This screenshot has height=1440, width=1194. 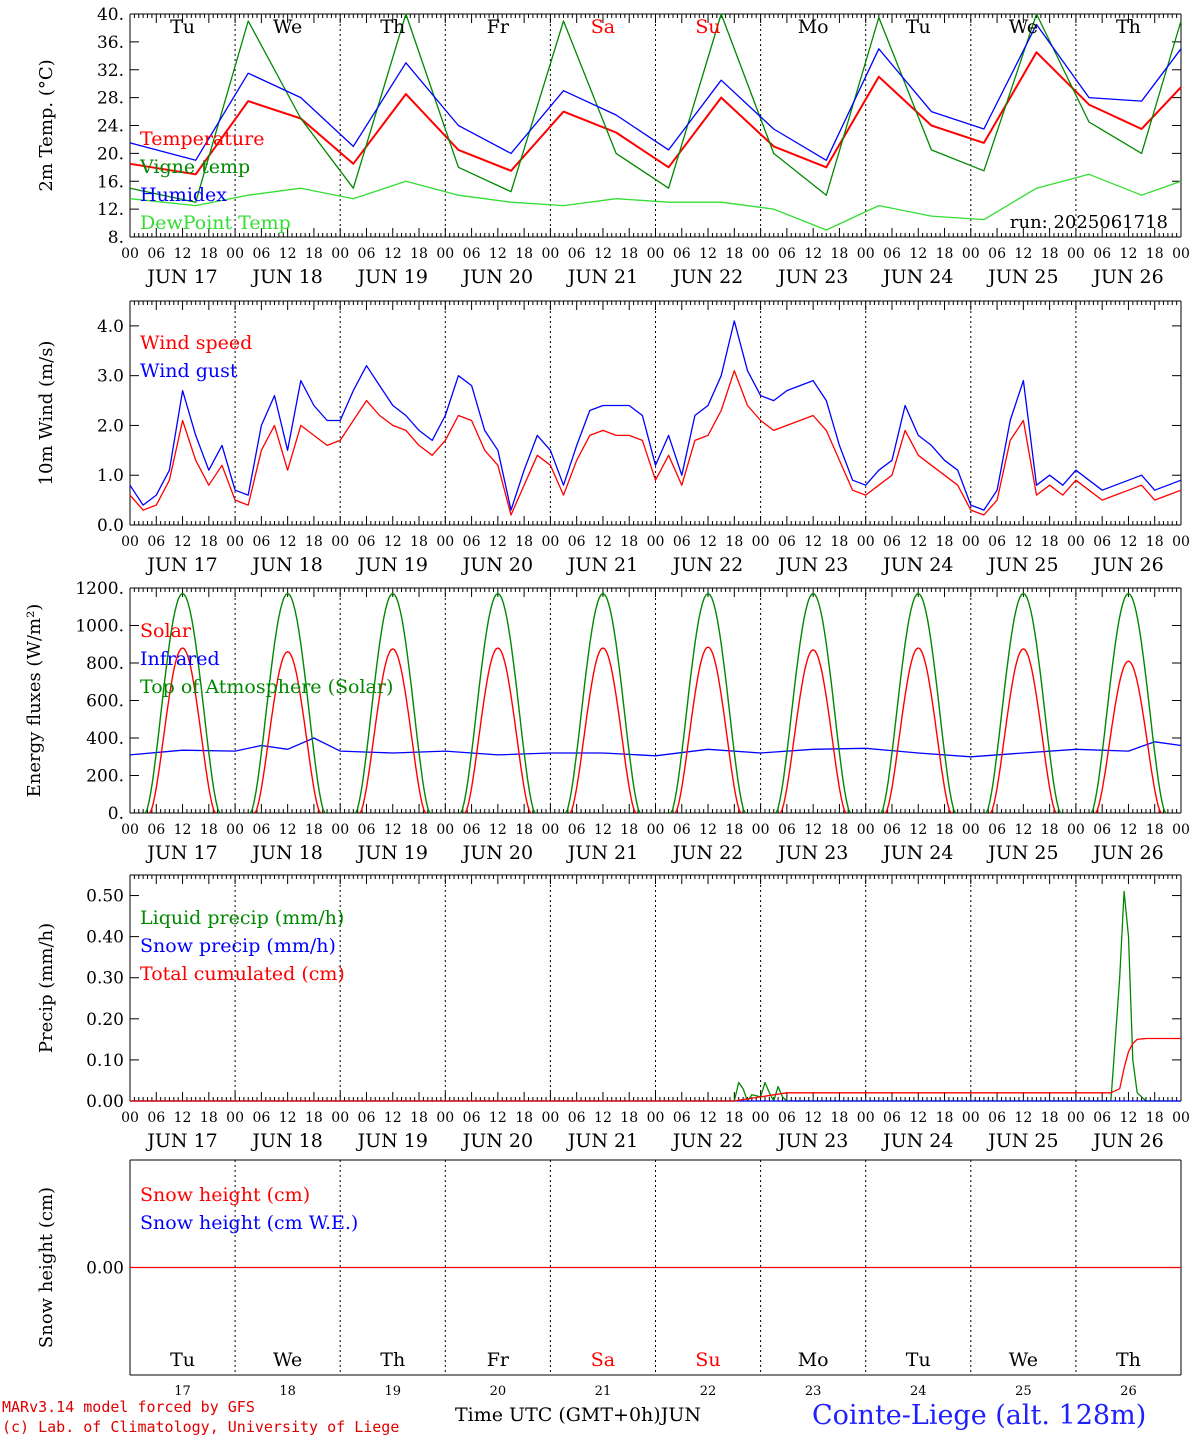 I want to click on legend-label: Humidex, so click(x=183, y=195).